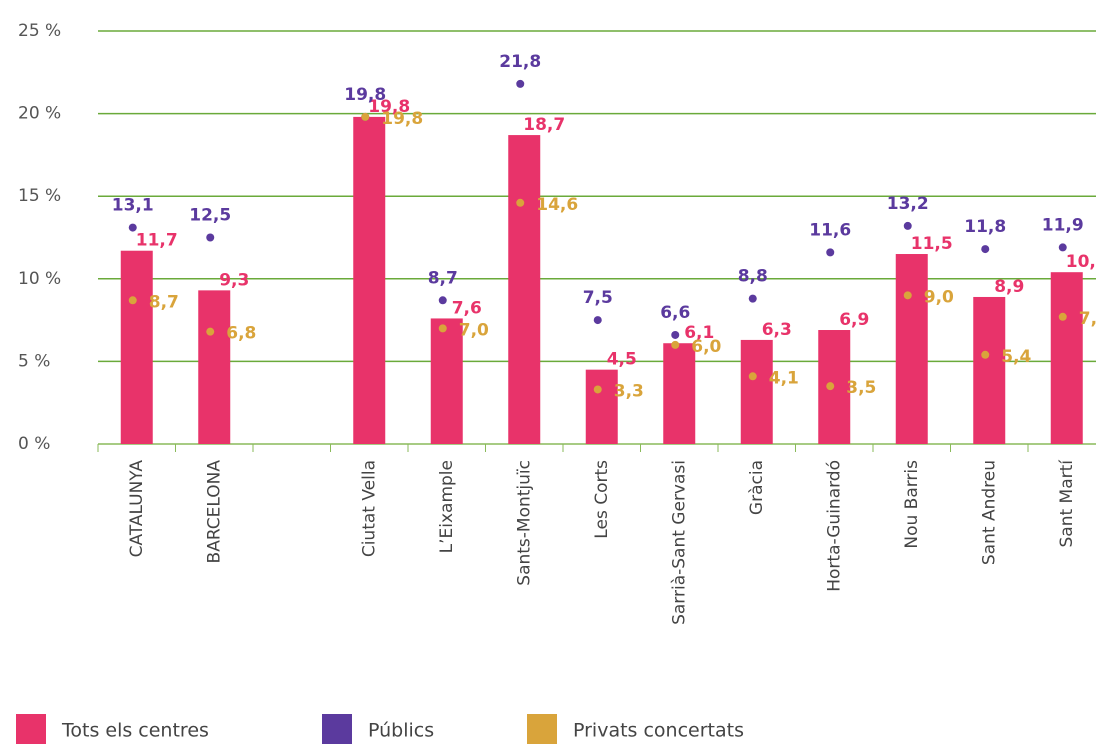  Describe the element at coordinates (1087, 319) in the screenshot. I see `value-label: 7,7` at that location.